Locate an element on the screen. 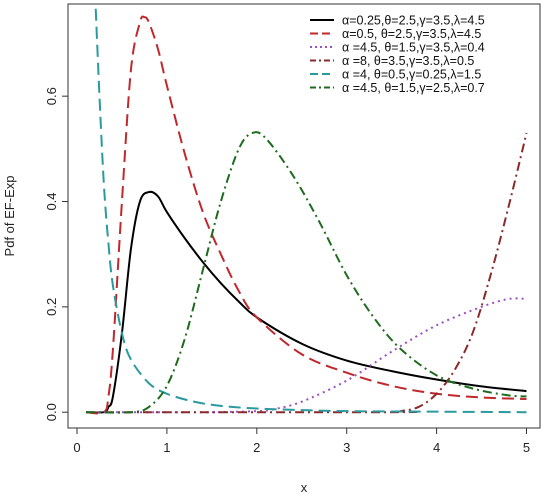  legend-label-3: α =4.5, θ=1.5,γ=3.5,λ=0.4 is located at coordinates (413, 48).